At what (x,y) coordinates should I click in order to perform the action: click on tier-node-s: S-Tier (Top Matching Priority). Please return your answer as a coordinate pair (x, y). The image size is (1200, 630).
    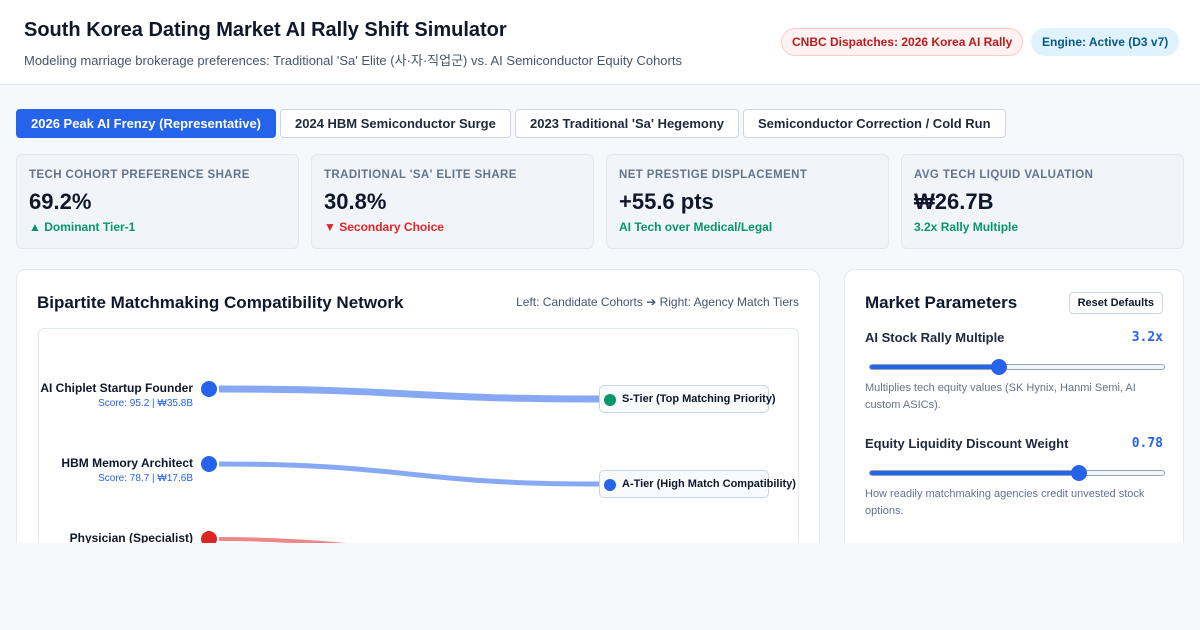
    Looking at the image, I should click on (687, 399).